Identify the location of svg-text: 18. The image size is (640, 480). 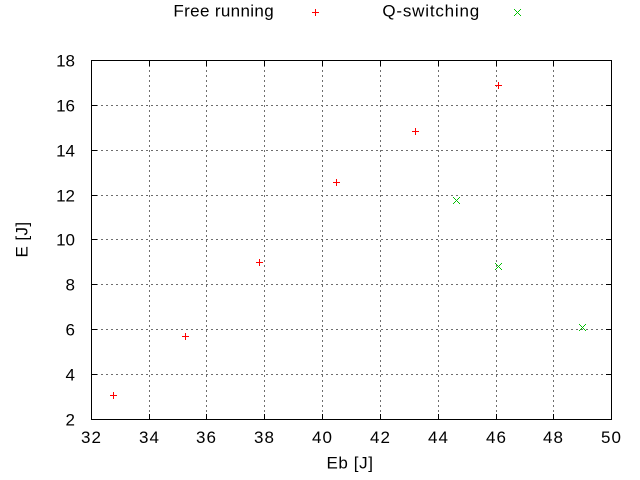
(65, 60).